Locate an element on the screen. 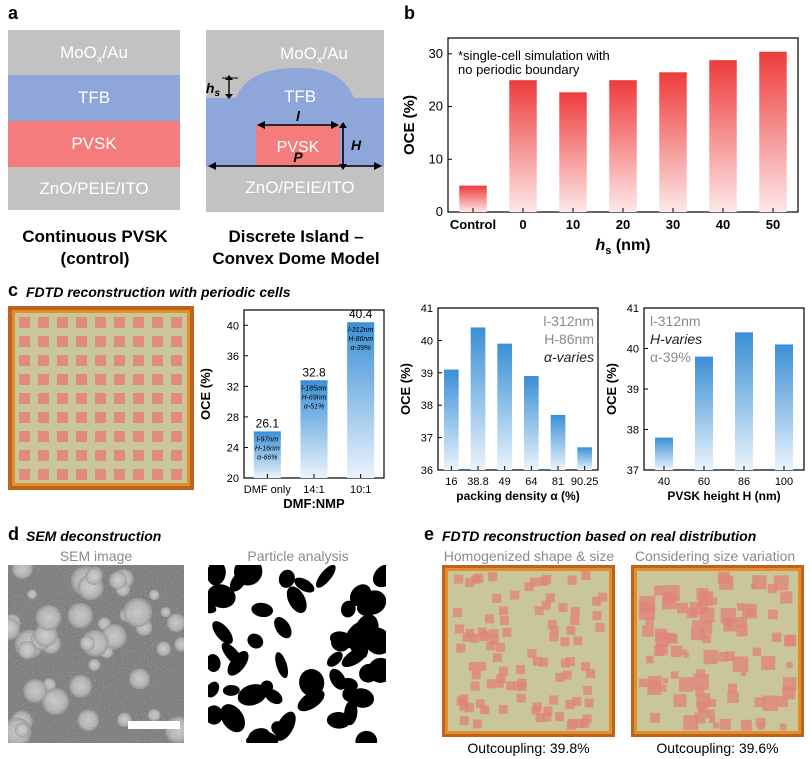  caption-left-line1: Continuous PVSK is located at coordinates (95, 236).